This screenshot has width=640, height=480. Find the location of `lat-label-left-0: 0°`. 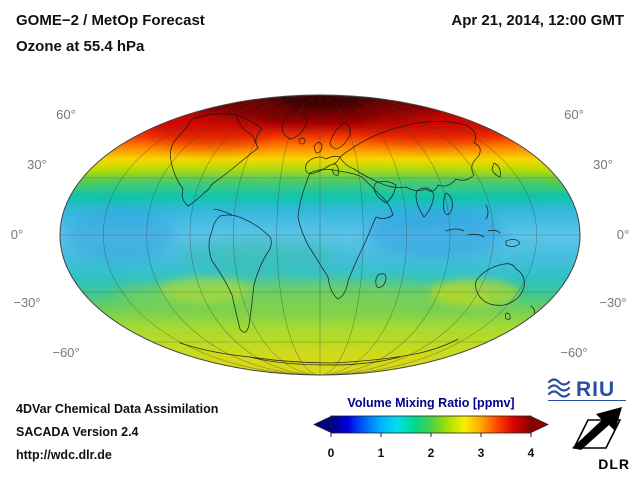

lat-label-left-0: 0° is located at coordinates (17, 234).